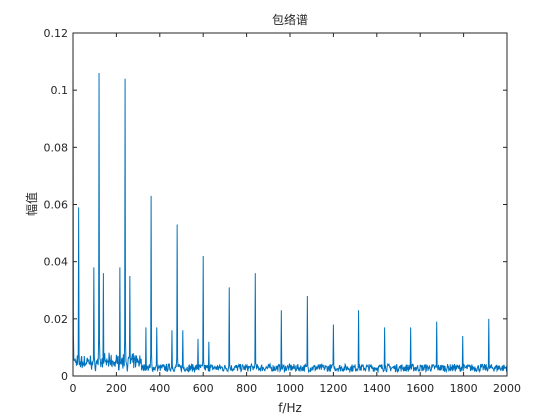 Image resolution: width=560 pixels, height=420 pixels. What do you see at coordinates (31, 204) in the screenshot?
I see `y-axis-label: 幅值` at bounding box center [31, 204].